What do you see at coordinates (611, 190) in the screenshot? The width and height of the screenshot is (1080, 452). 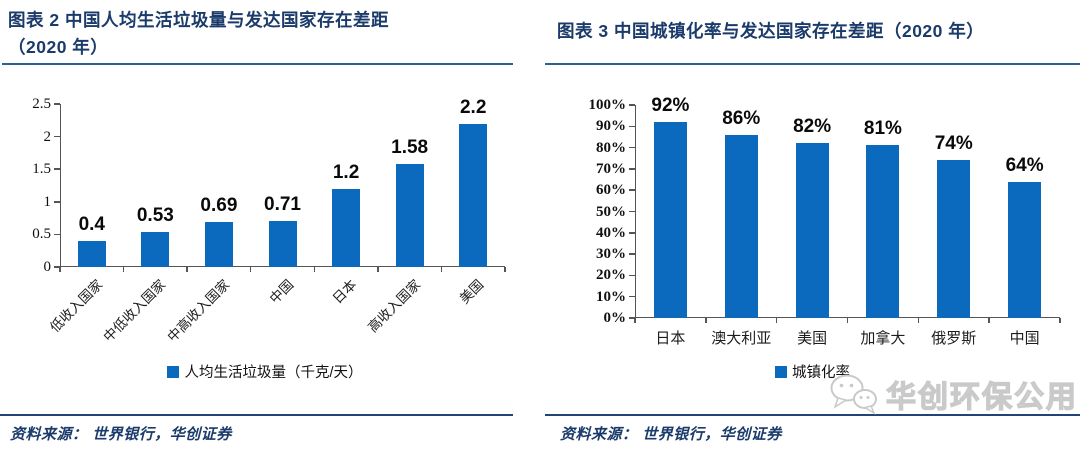 I see `y-axis-tick-label: 60%` at bounding box center [611, 190].